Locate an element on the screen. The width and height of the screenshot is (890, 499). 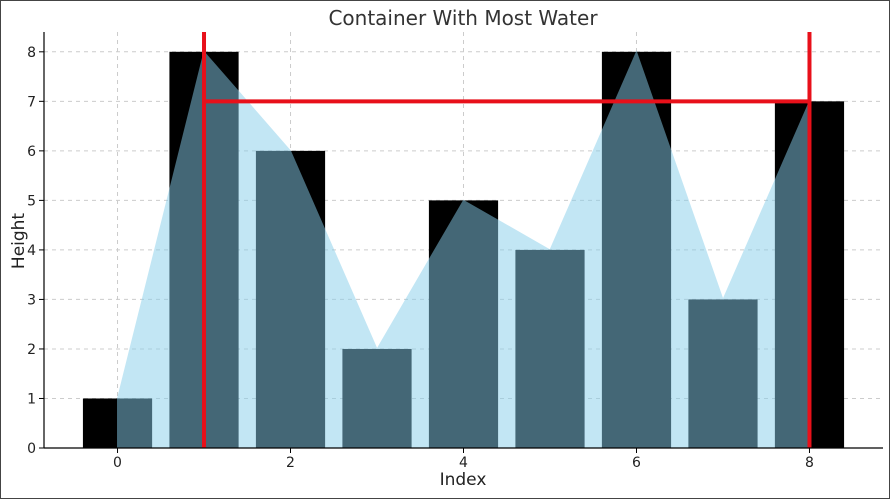
x-tick-label: 8 is located at coordinates (809, 463).